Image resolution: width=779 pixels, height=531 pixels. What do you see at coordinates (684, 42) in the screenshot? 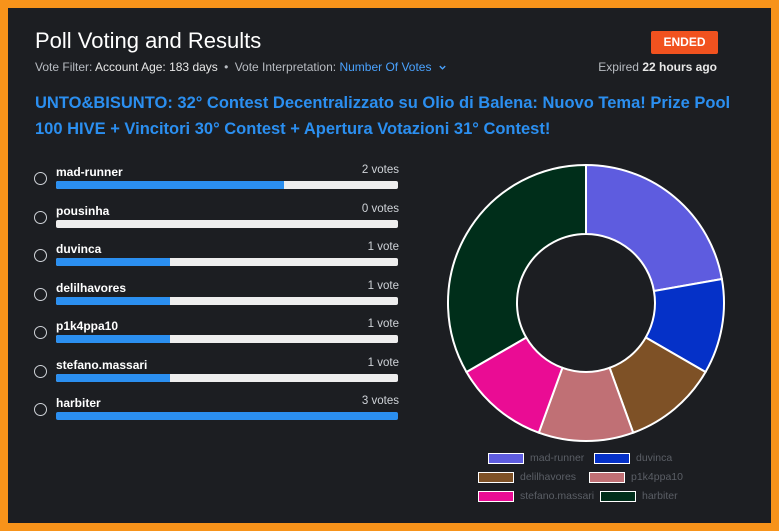
I see `status-badge: ENDED` at bounding box center [684, 42].